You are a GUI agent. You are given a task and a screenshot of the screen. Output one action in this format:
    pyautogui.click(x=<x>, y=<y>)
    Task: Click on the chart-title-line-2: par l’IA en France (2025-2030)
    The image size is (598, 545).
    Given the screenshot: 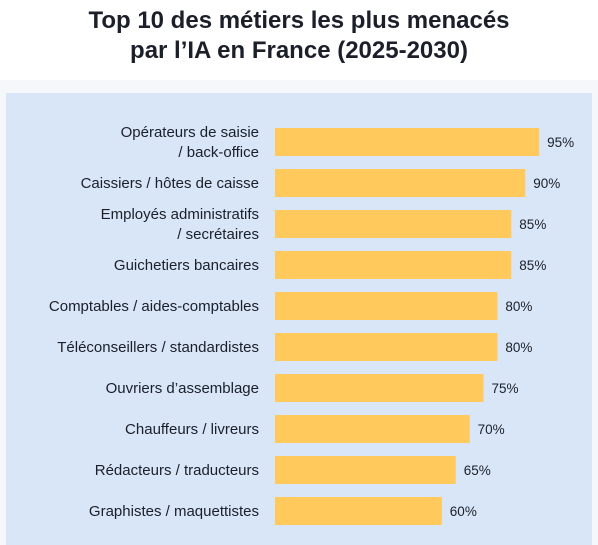 What is the action you would take?
    pyautogui.click(x=299, y=50)
    